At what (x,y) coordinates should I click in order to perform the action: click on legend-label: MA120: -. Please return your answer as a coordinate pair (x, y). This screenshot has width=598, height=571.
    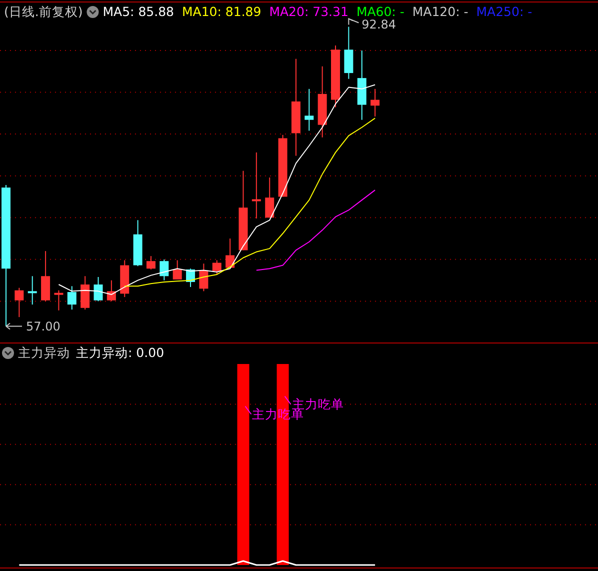
    Looking at the image, I should click on (440, 11).